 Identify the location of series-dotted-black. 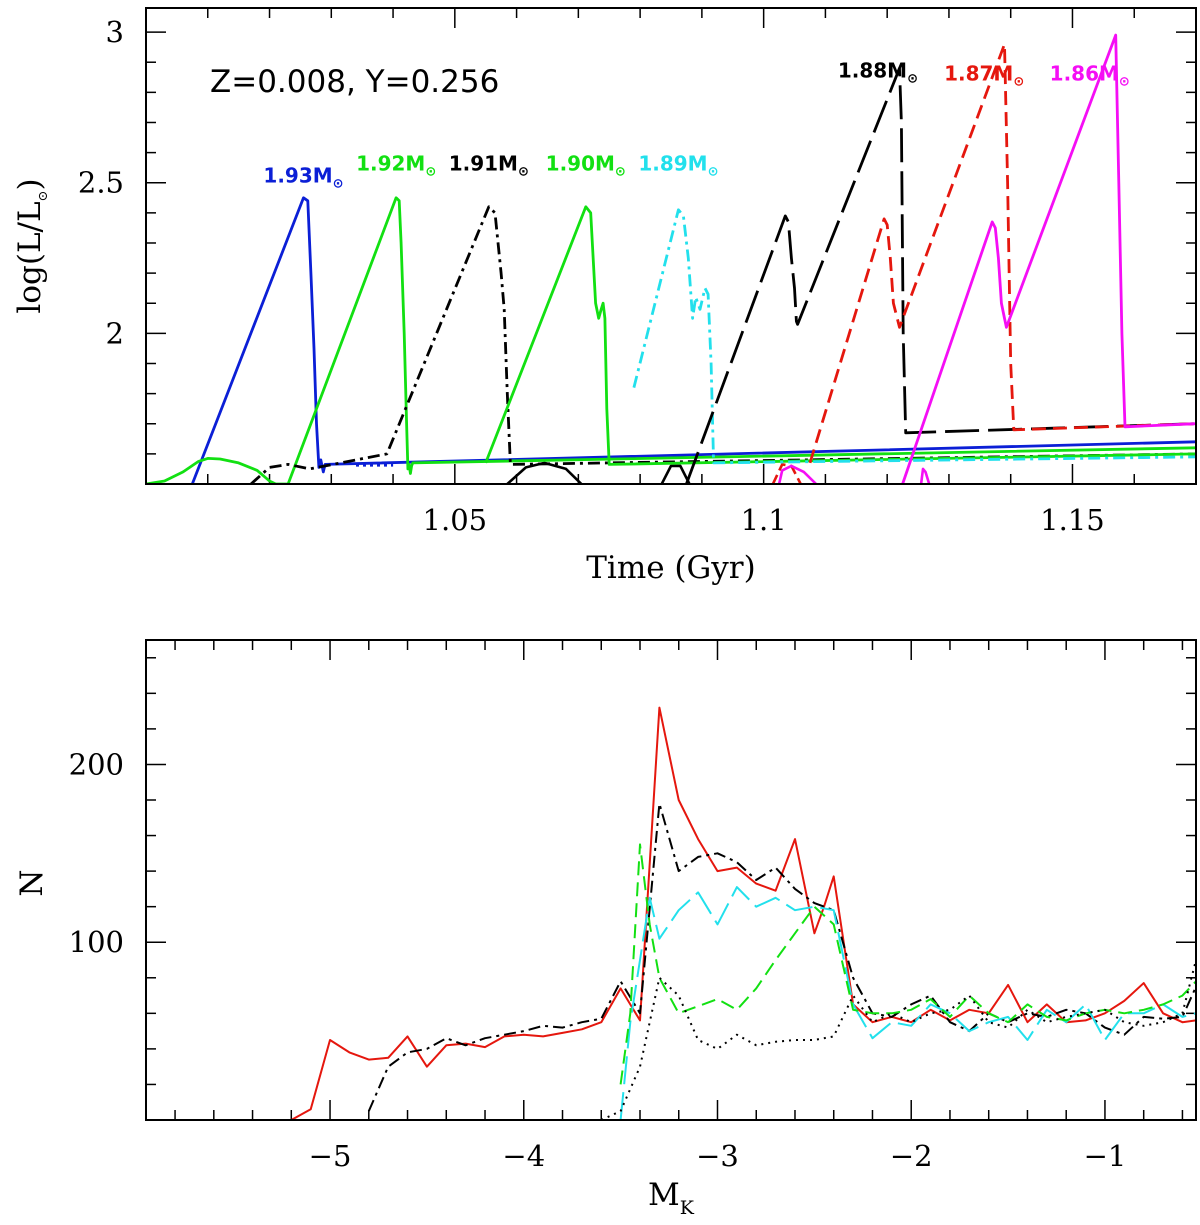
(898, 1039).